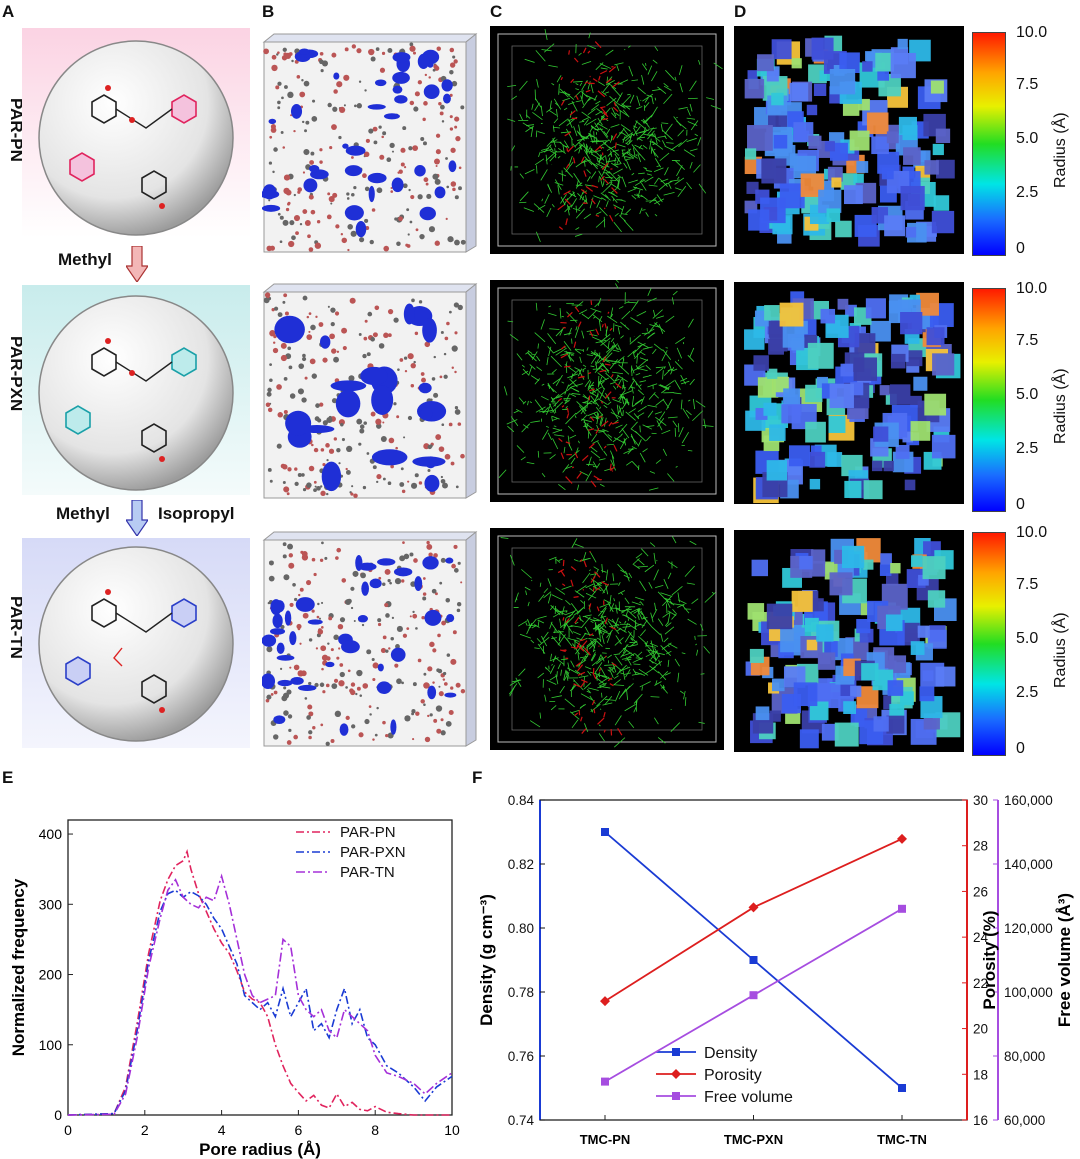 The image size is (1080, 1159). What do you see at coordinates (1022, 641) in the screenshot?
I see `colorbar-tn: 10.0 7.5 5.0 2.5 0 Radius (Å)` at bounding box center [1022, 641].